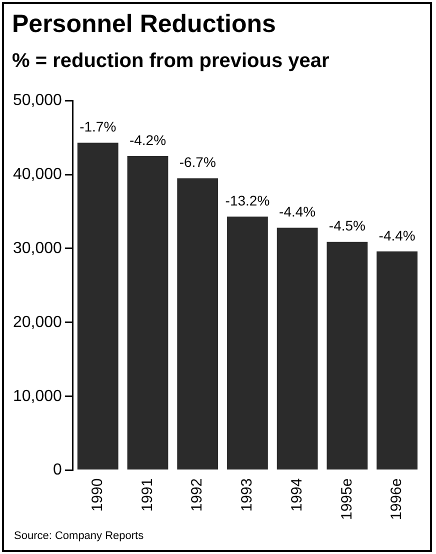  What do you see at coordinates (37, 396) in the screenshot?
I see `y-tick-label: 10,000` at bounding box center [37, 396].